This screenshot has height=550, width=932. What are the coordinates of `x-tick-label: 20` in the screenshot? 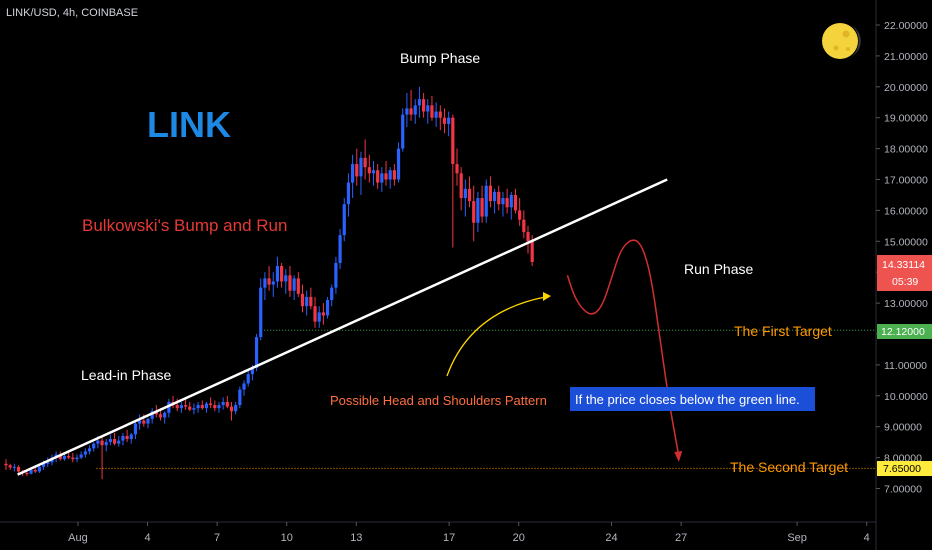 It's located at (519, 538).